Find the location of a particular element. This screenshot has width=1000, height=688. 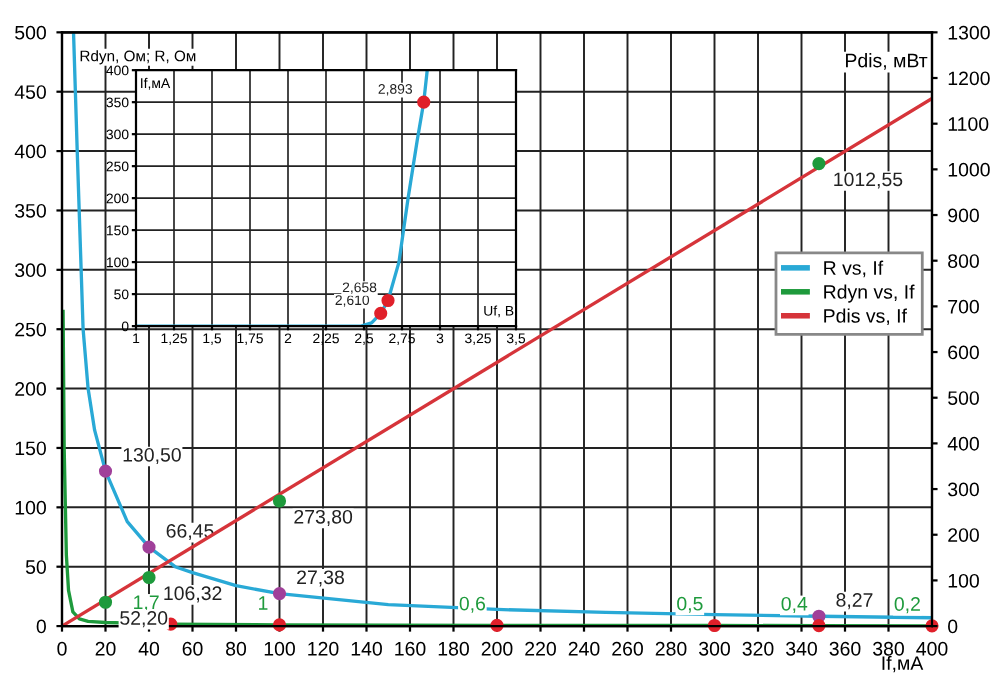

data-label: 273,80 is located at coordinates (323, 517).